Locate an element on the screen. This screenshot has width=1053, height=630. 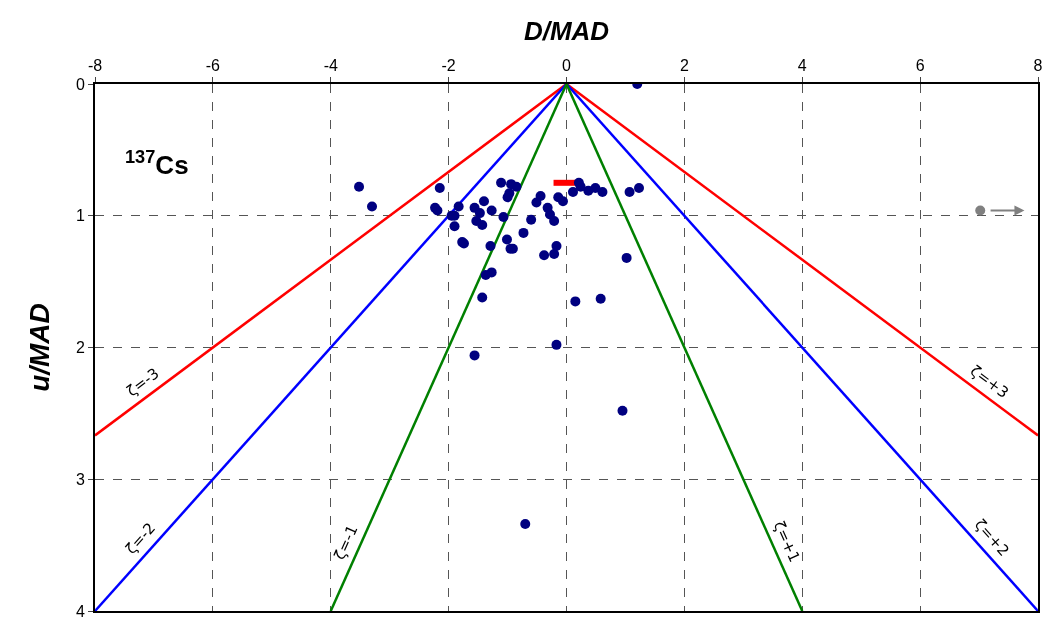
x-tick-label: -4 is located at coordinates (330, 65).